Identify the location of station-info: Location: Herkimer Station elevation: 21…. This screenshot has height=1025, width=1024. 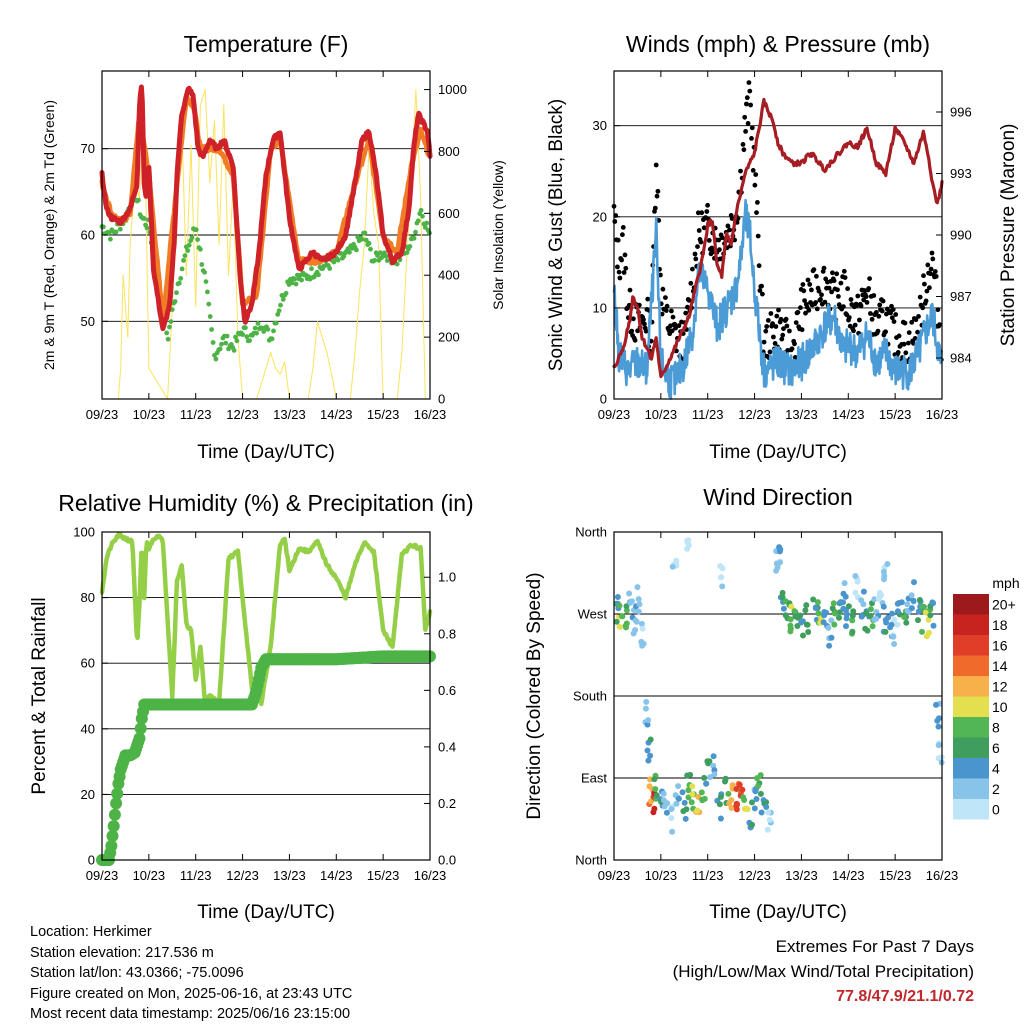
(191, 973).